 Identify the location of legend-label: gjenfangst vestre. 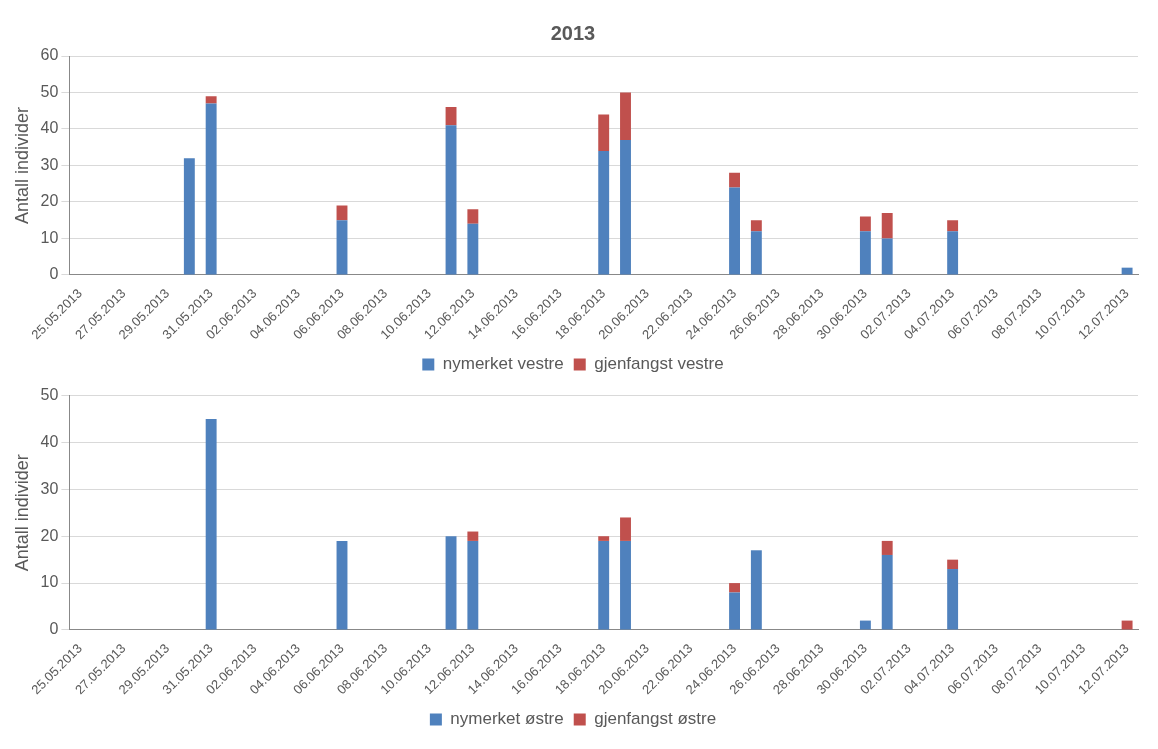
(659, 364).